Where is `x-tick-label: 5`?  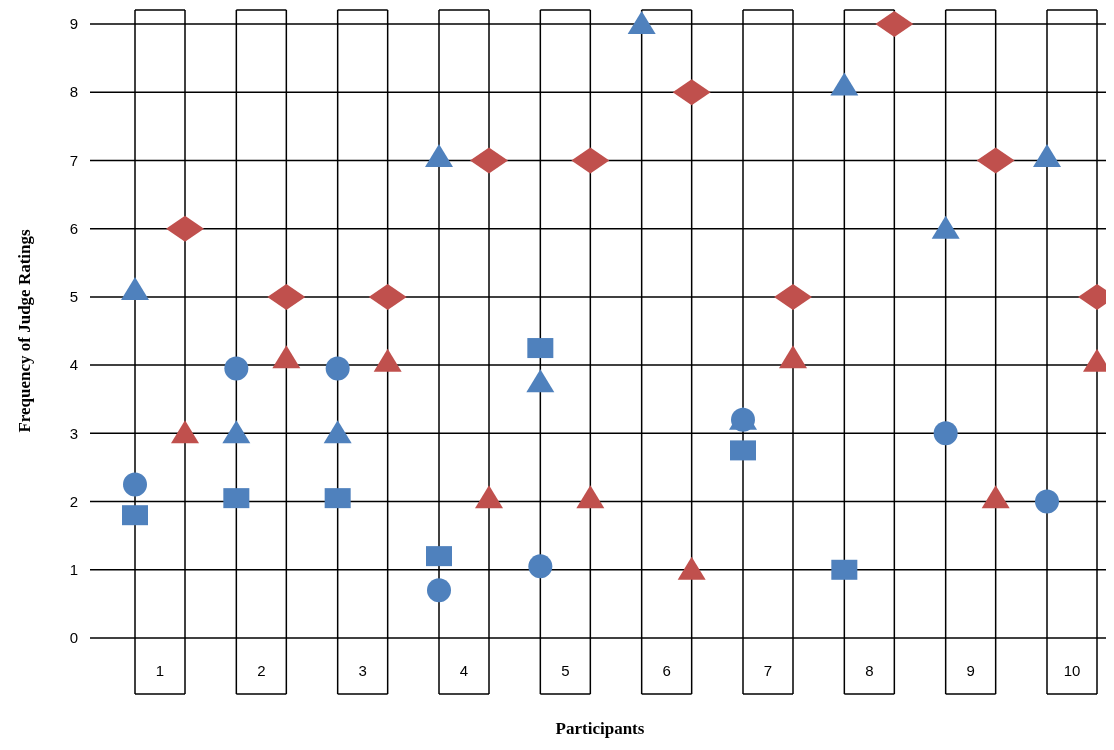 x-tick-label: 5 is located at coordinates (565, 670).